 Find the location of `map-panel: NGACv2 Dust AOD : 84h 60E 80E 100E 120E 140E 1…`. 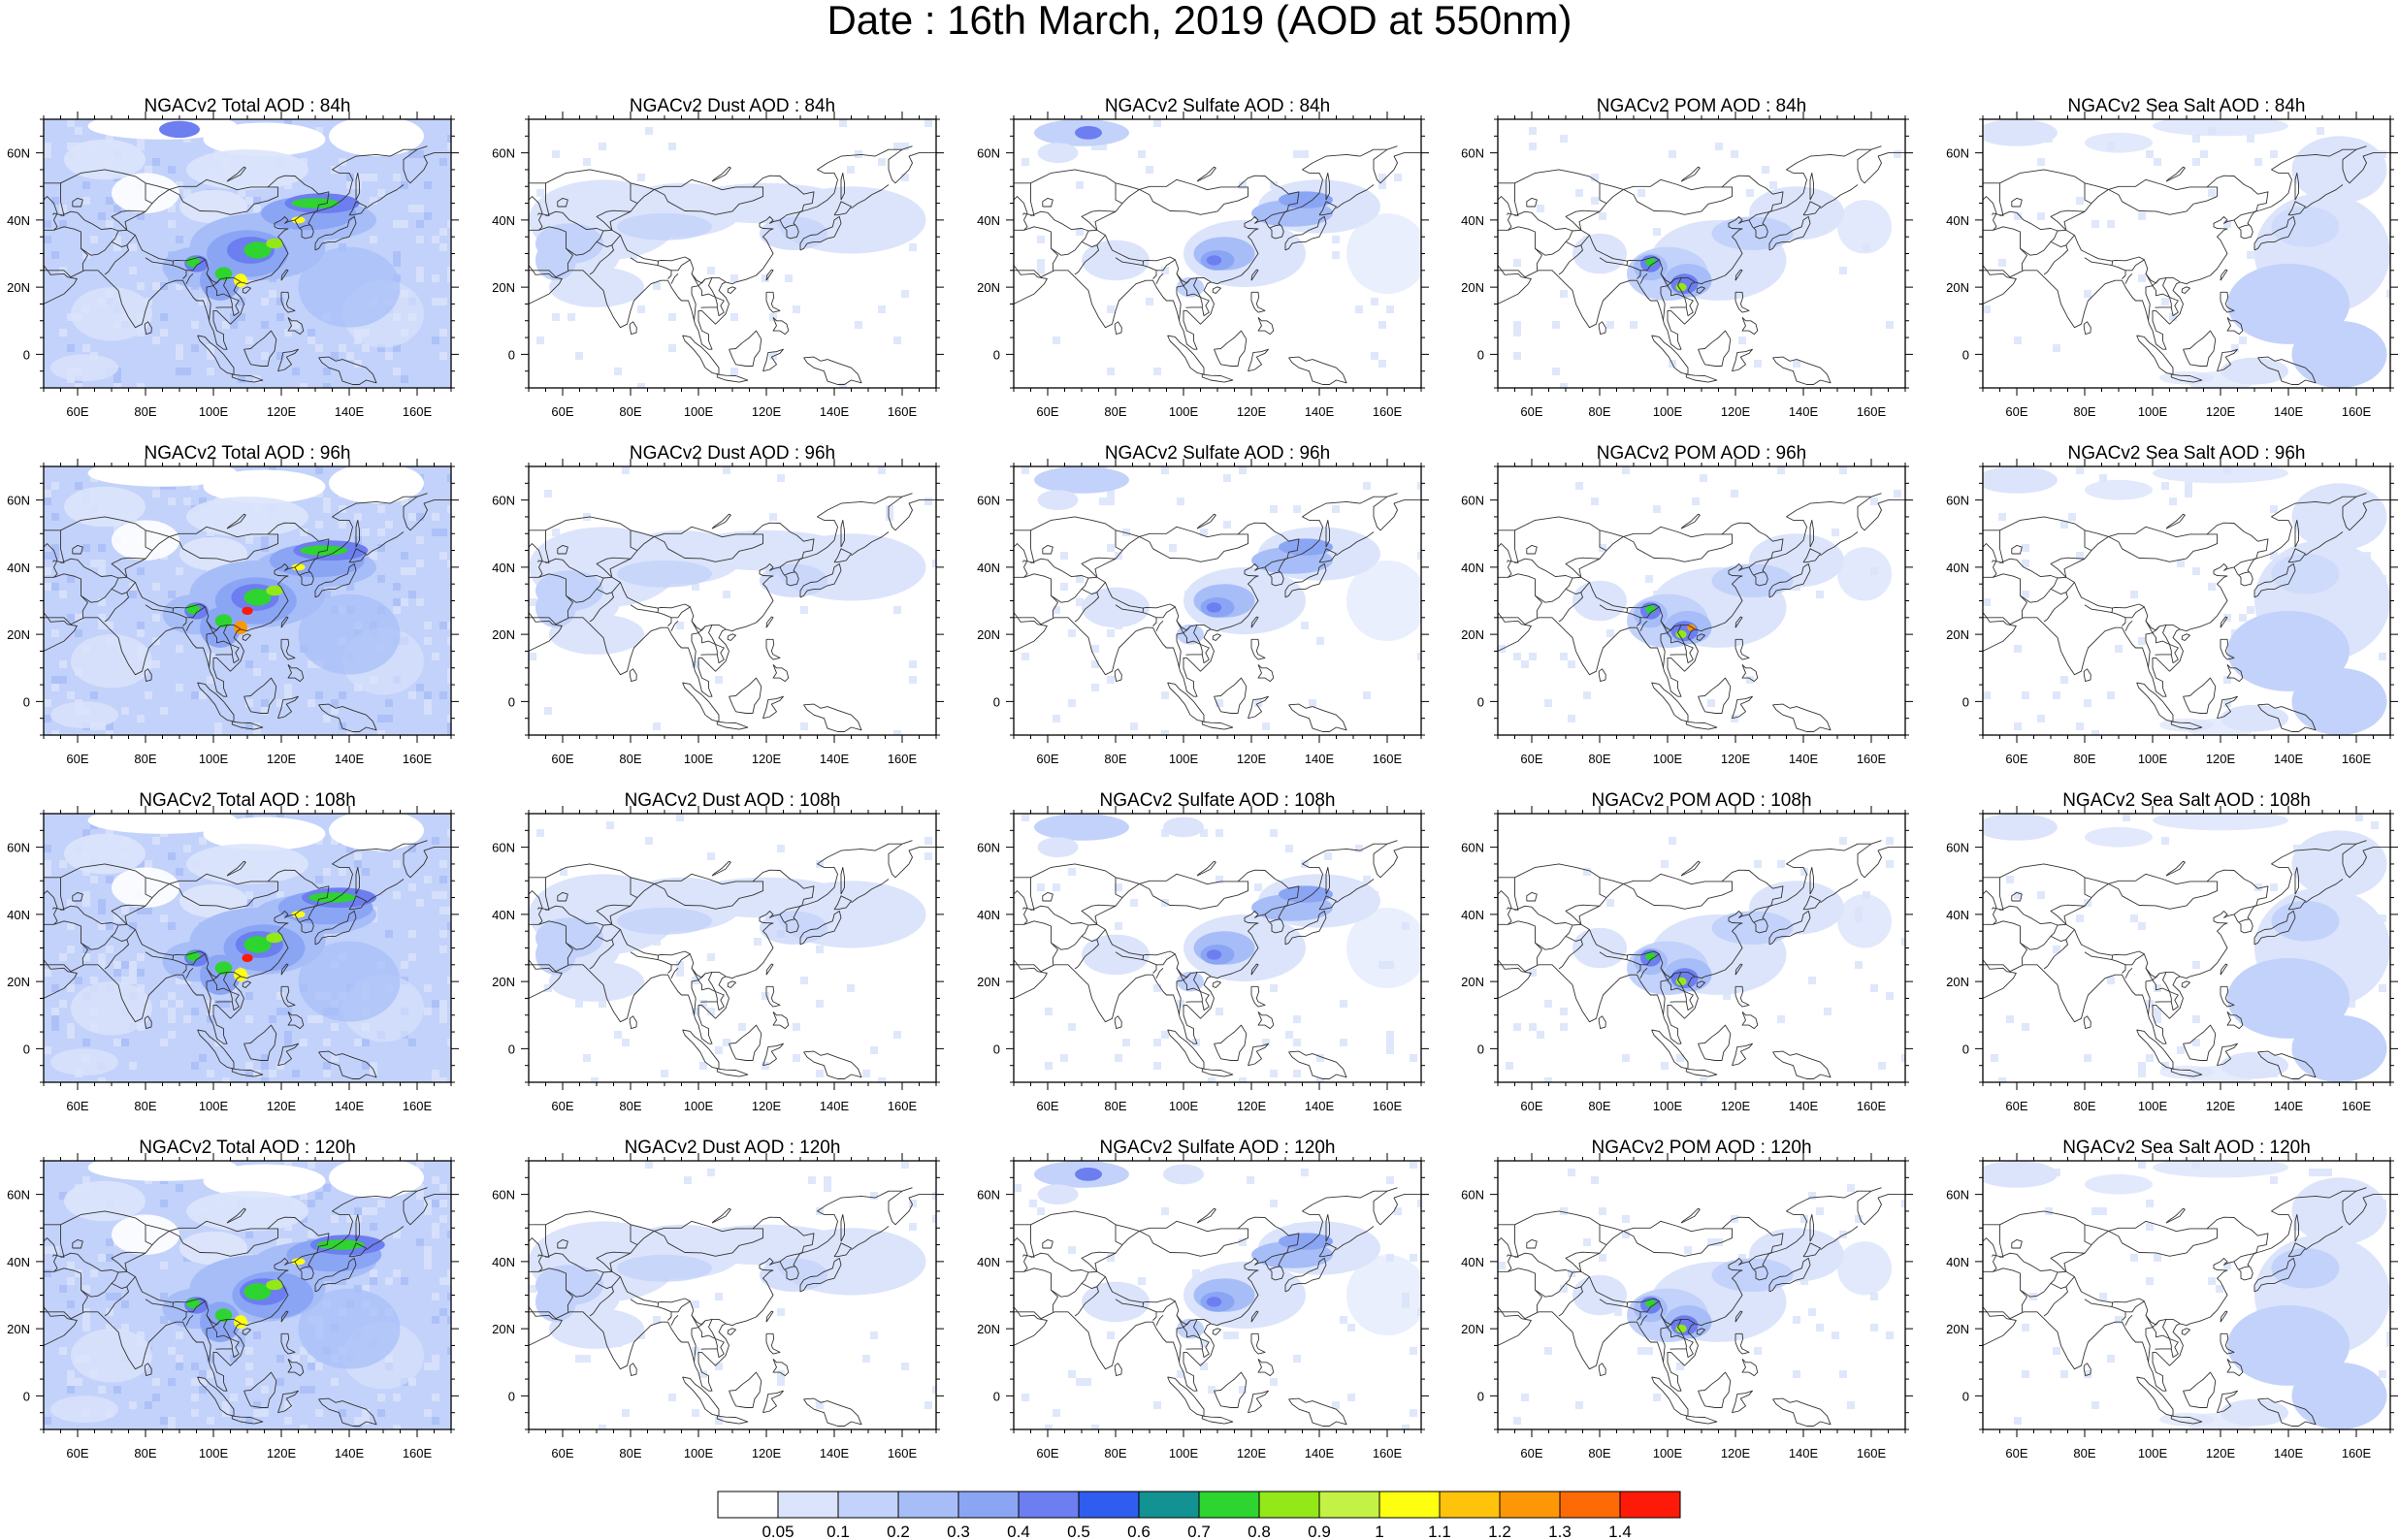

map-panel: NGACv2 Dust AOD : 84h 60E 80E 100E 120E 140E 1… is located at coordinates (718, 258).